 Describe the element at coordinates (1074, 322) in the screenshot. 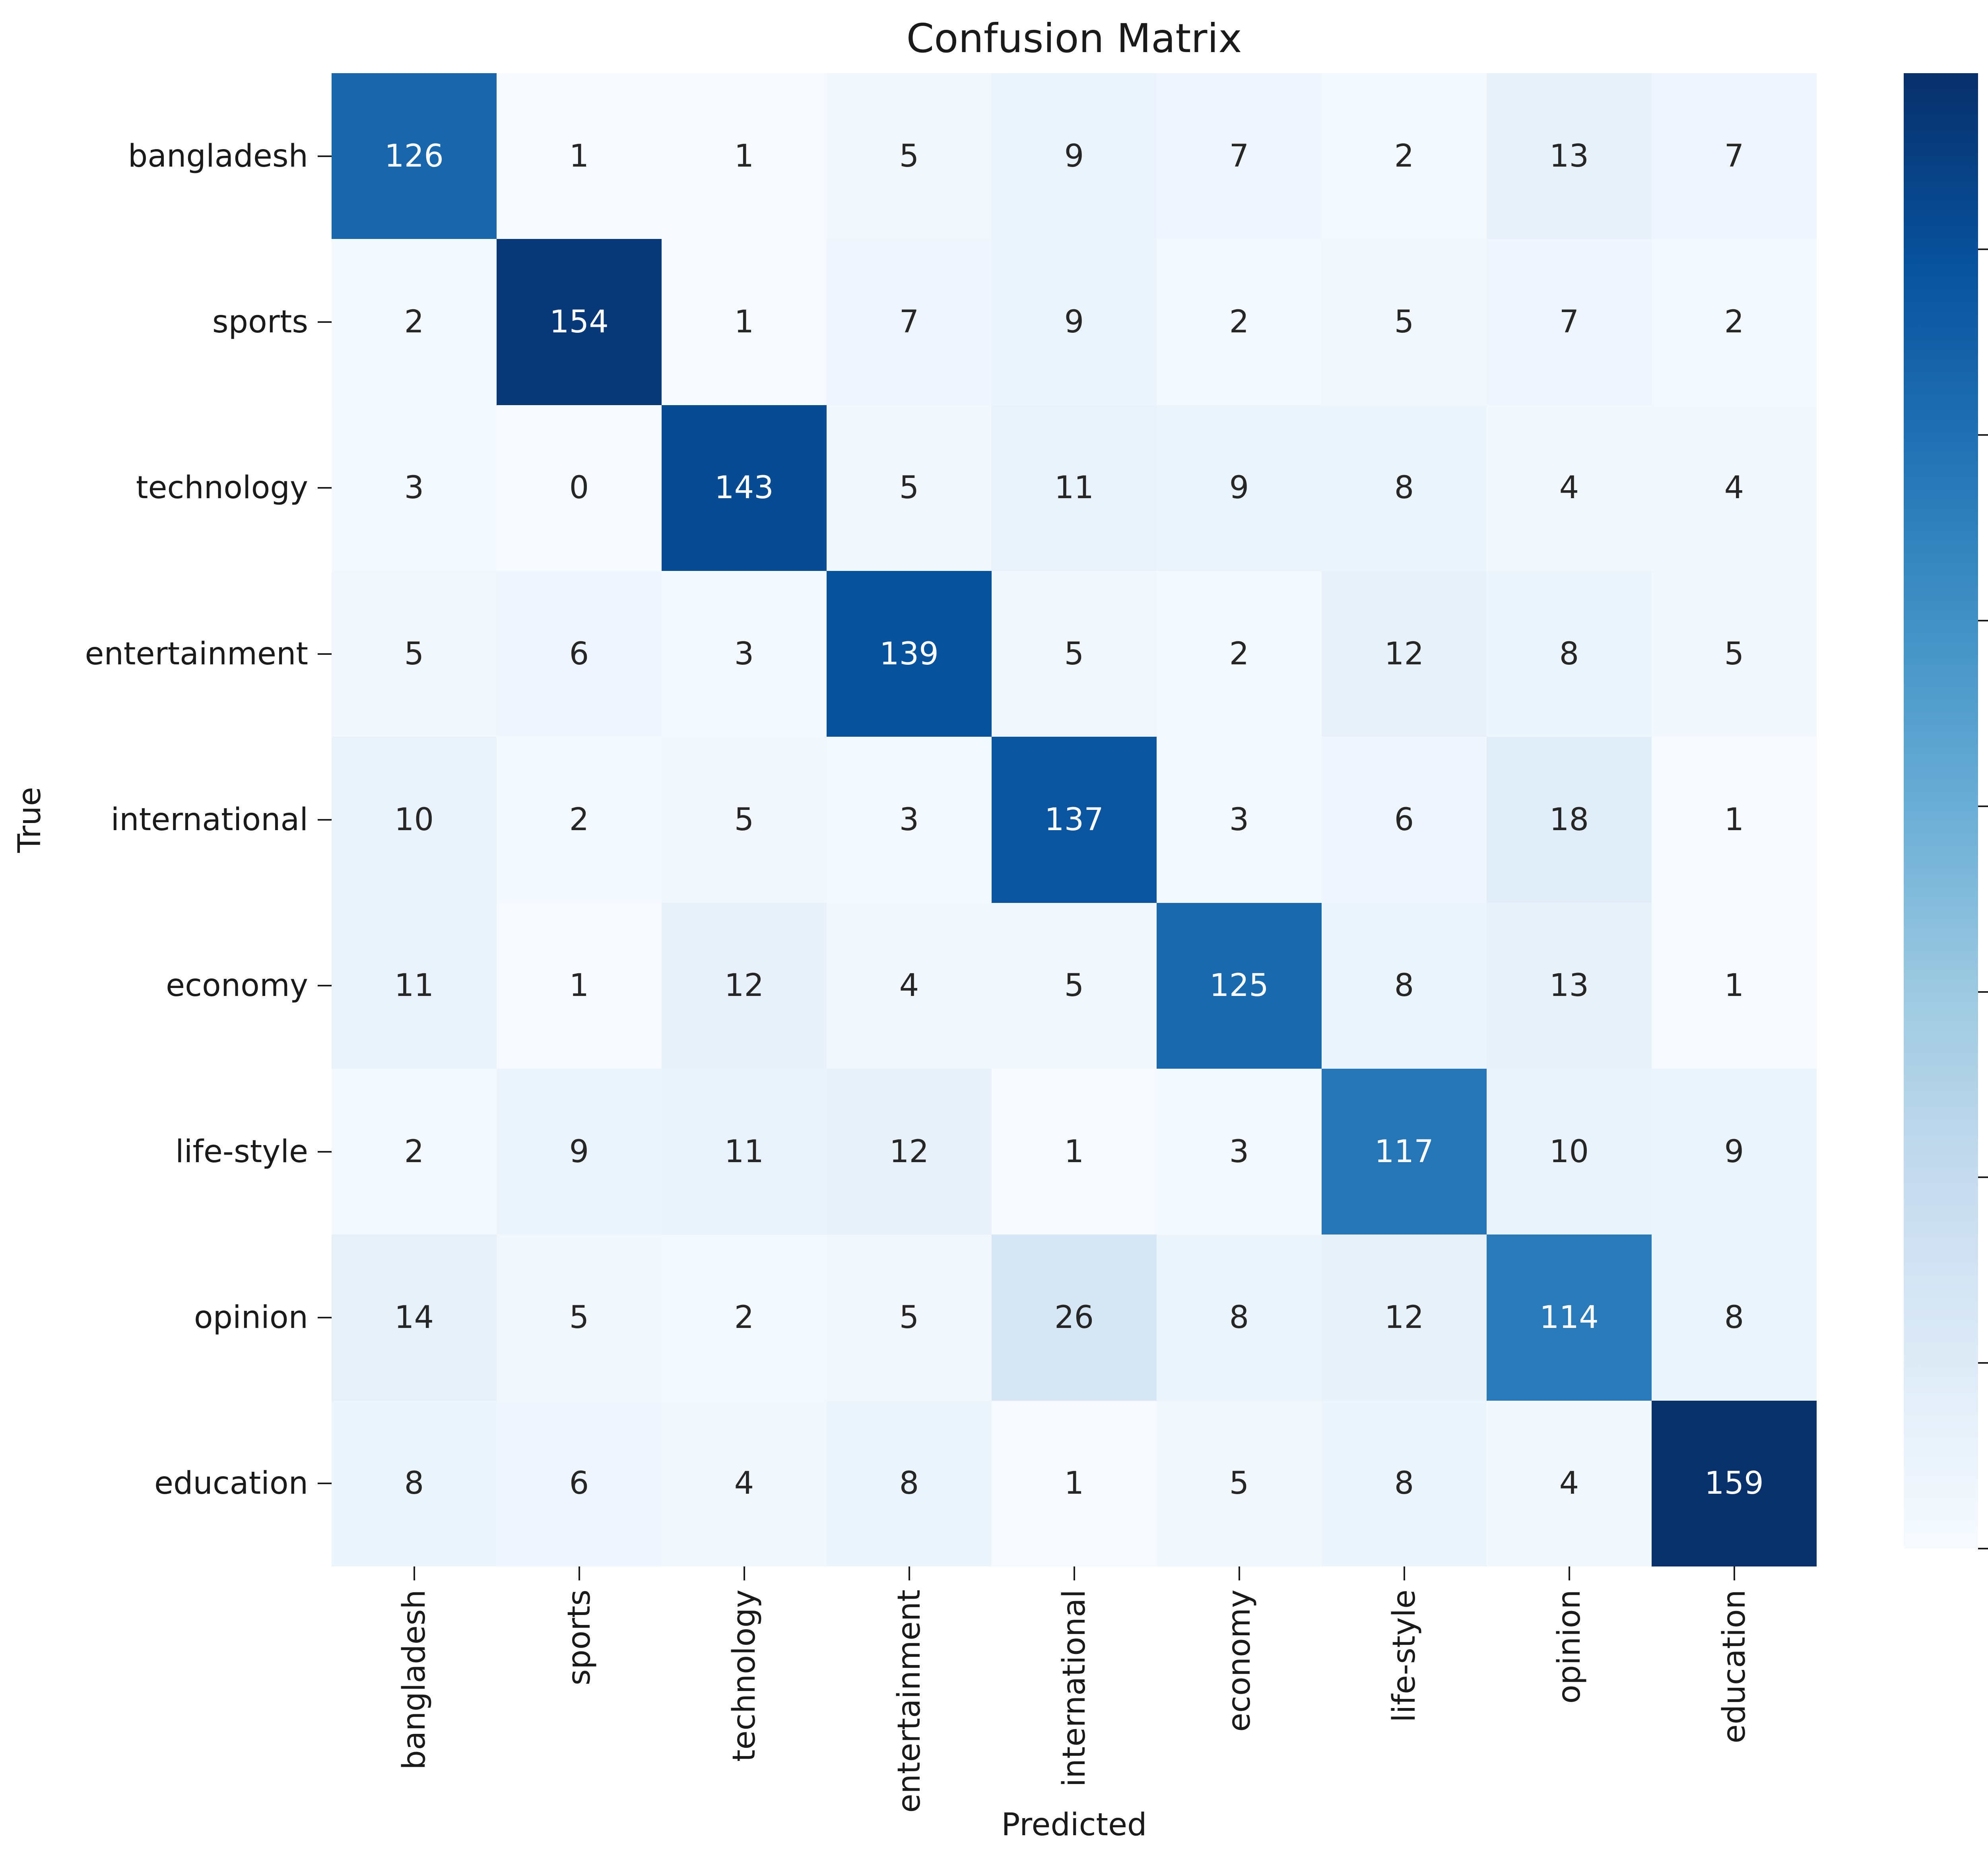

I see `heatmap-cell-sports-international: 9` at that location.